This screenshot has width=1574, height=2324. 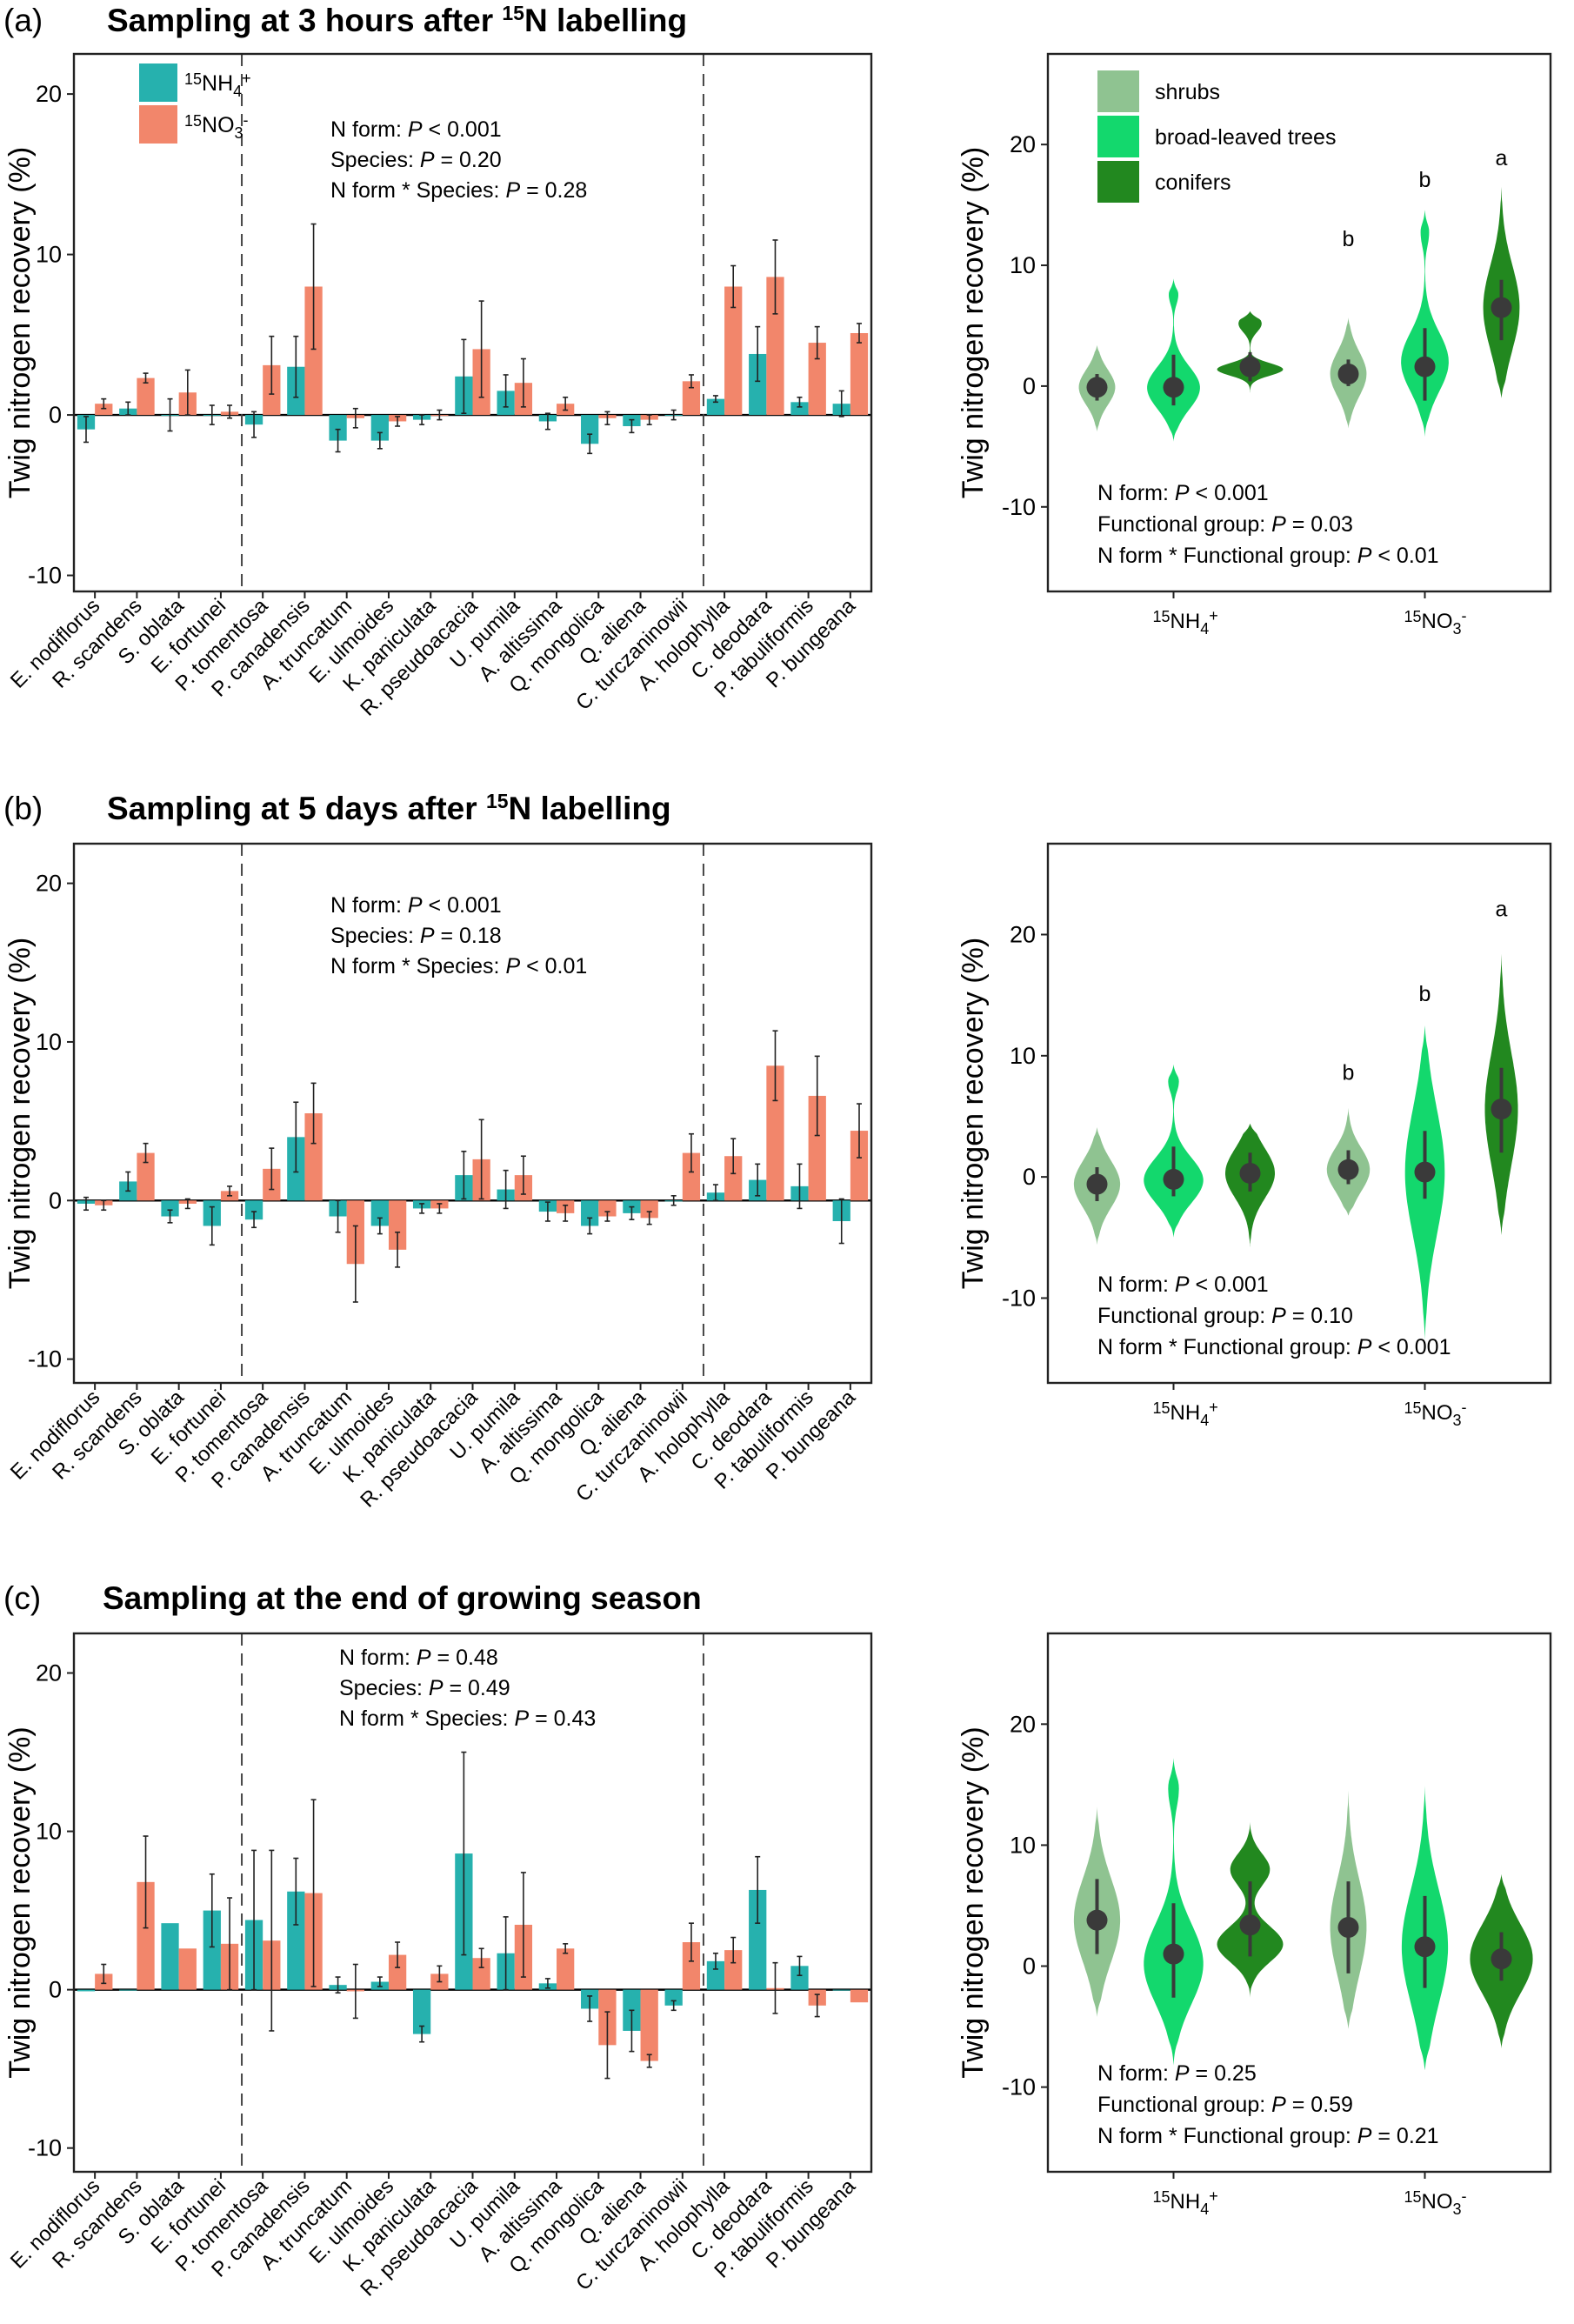 What do you see at coordinates (375, 160) in the screenshot?
I see `stats-label: Species:` at bounding box center [375, 160].